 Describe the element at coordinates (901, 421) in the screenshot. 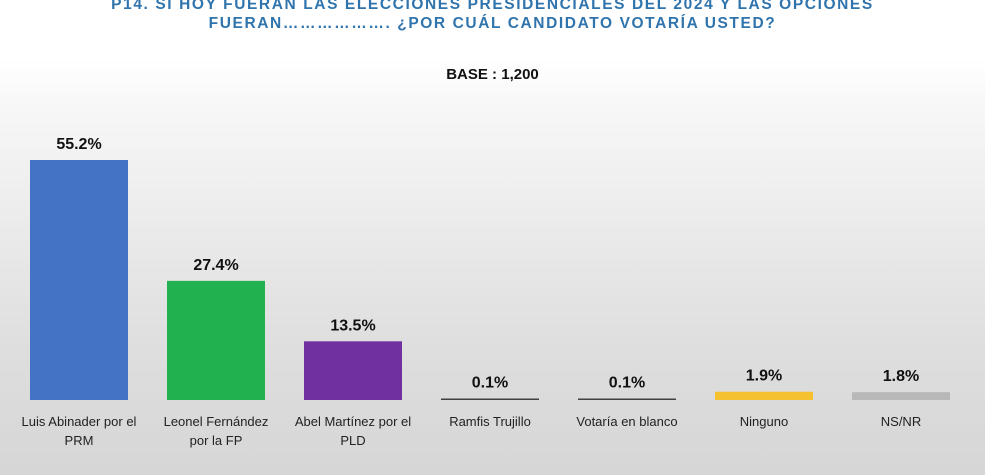

I see `category-label-7: NS/NR` at that location.